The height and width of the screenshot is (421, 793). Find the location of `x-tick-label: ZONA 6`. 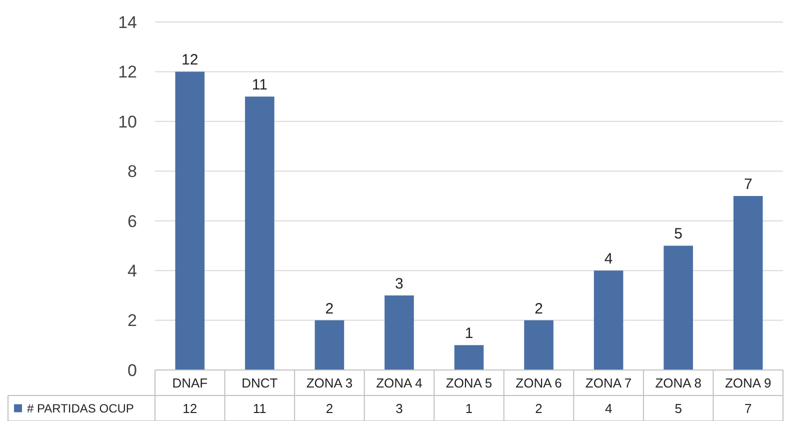

x-tick-label: ZONA 6 is located at coordinates (539, 382).